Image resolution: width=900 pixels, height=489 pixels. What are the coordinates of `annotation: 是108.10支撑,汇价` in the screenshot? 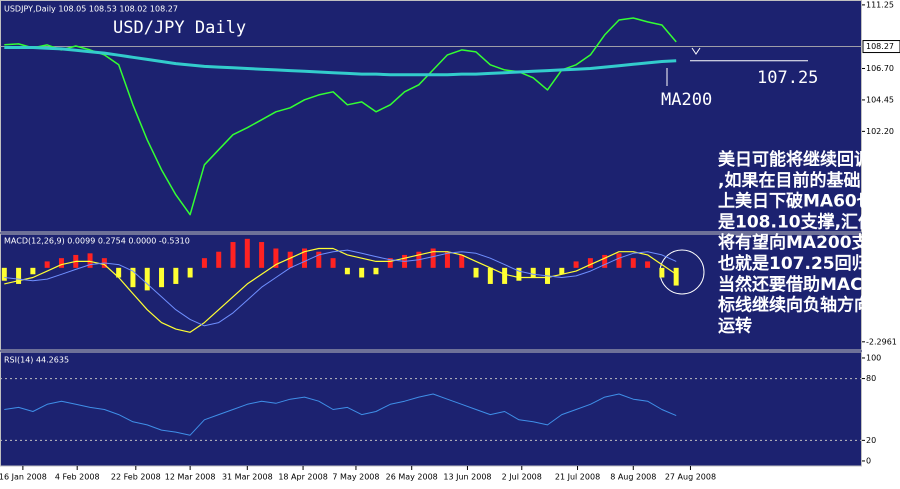 It's located at (797, 221).